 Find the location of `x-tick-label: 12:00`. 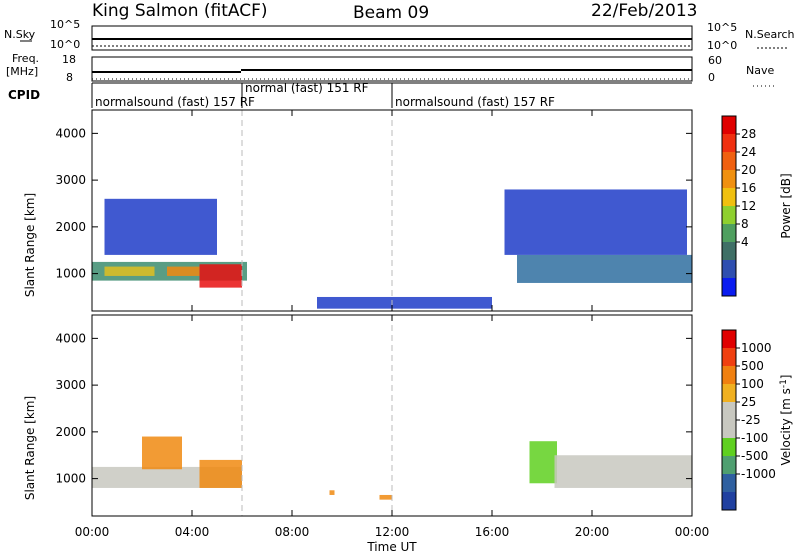

x-tick-label: 12:00 is located at coordinates (392, 532).